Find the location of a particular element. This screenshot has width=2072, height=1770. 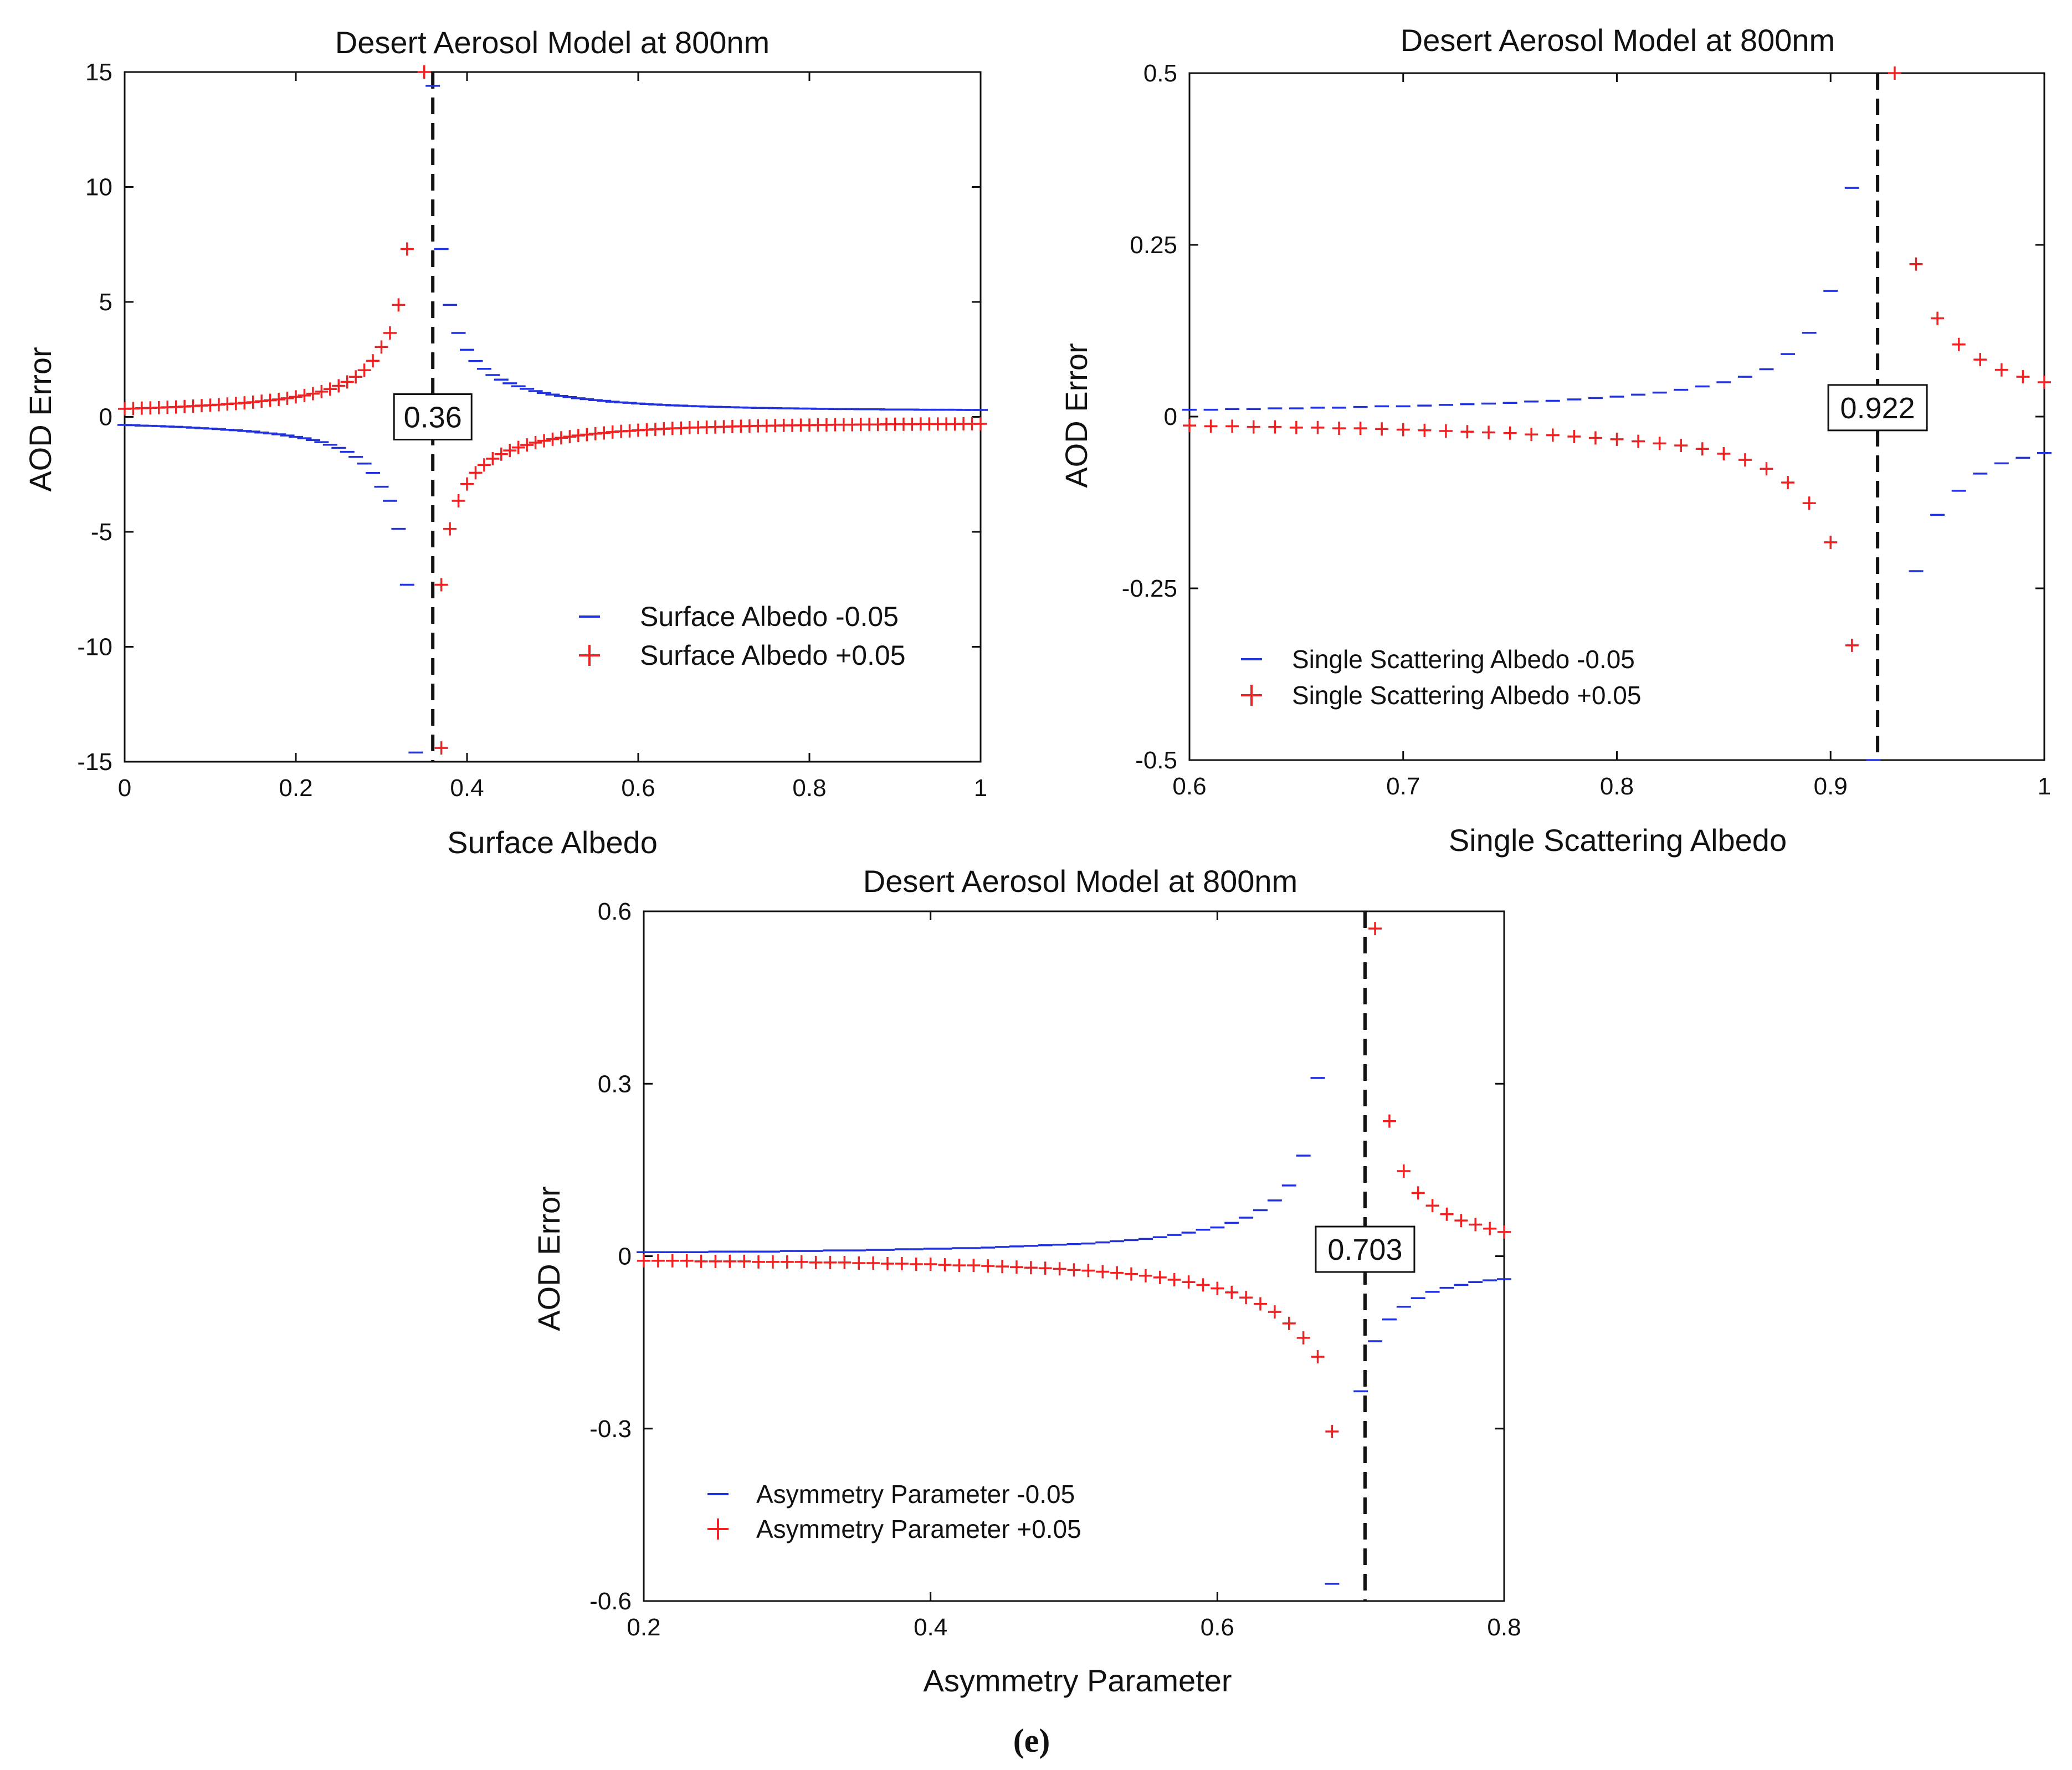

critical-value-label: 0.36 is located at coordinates (433, 417).